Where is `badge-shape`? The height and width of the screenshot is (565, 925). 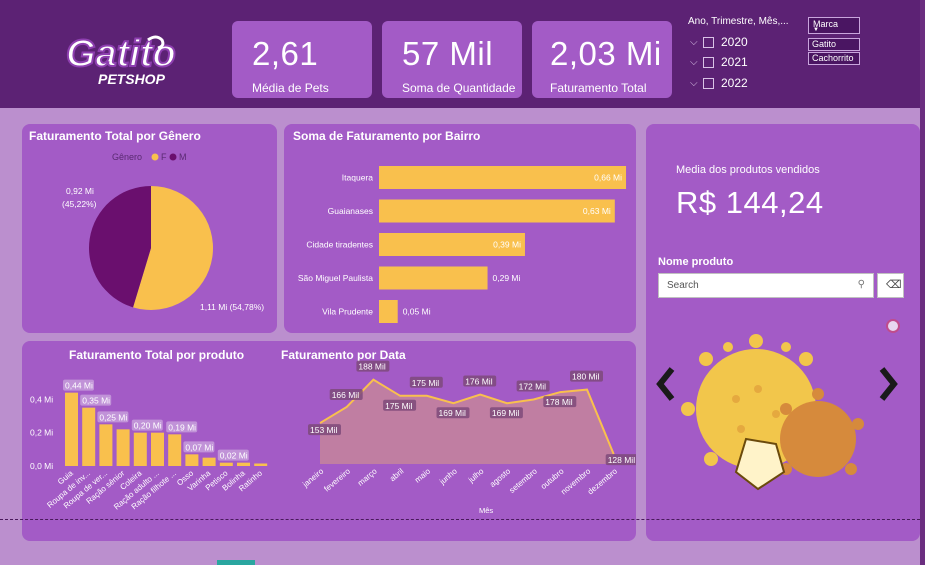 badge-shape is located at coordinates (760, 464).